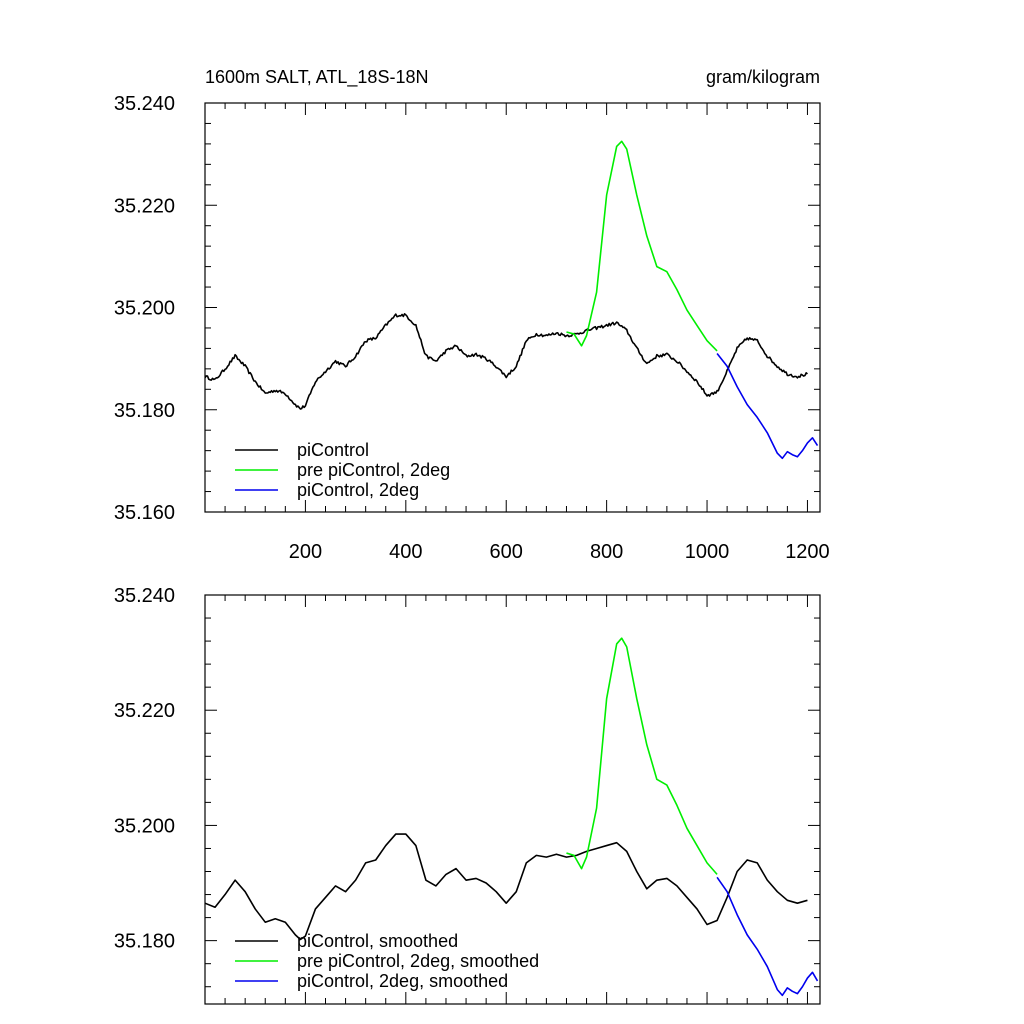  I want to click on x-tick-label: 400, so click(405, 552).